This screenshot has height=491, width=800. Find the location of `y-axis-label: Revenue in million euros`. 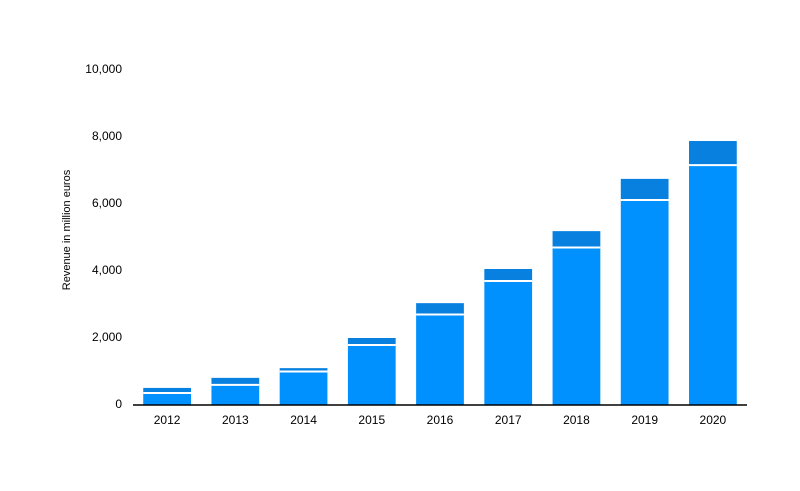

y-axis-label: Revenue in million euros is located at coordinates (67, 229).